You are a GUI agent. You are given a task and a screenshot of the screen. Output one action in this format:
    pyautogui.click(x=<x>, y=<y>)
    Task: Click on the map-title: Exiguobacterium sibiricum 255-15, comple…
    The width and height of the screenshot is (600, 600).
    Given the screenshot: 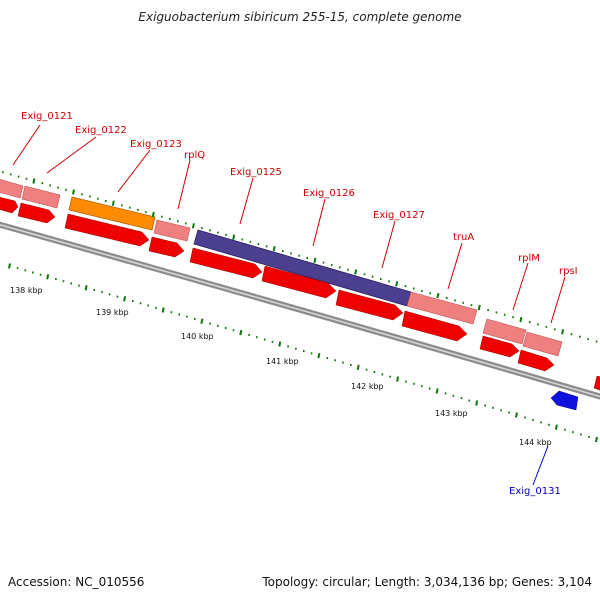 What is the action you would take?
    pyautogui.click(x=300, y=17)
    